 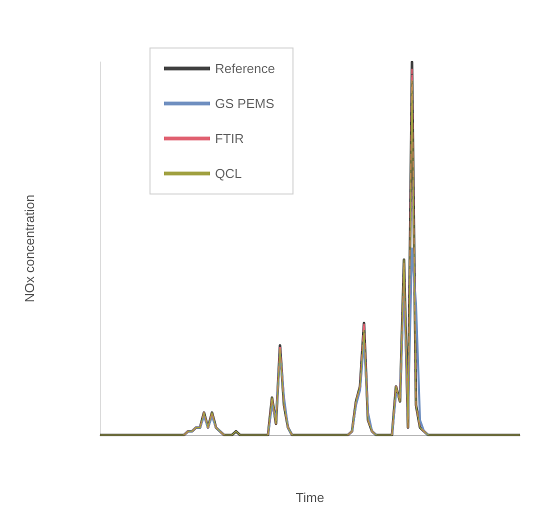 What do you see at coordinates (29, 248) in the screenshot?
I see `y-axis-title: NOx concentration` at bounding box center [29, 248].